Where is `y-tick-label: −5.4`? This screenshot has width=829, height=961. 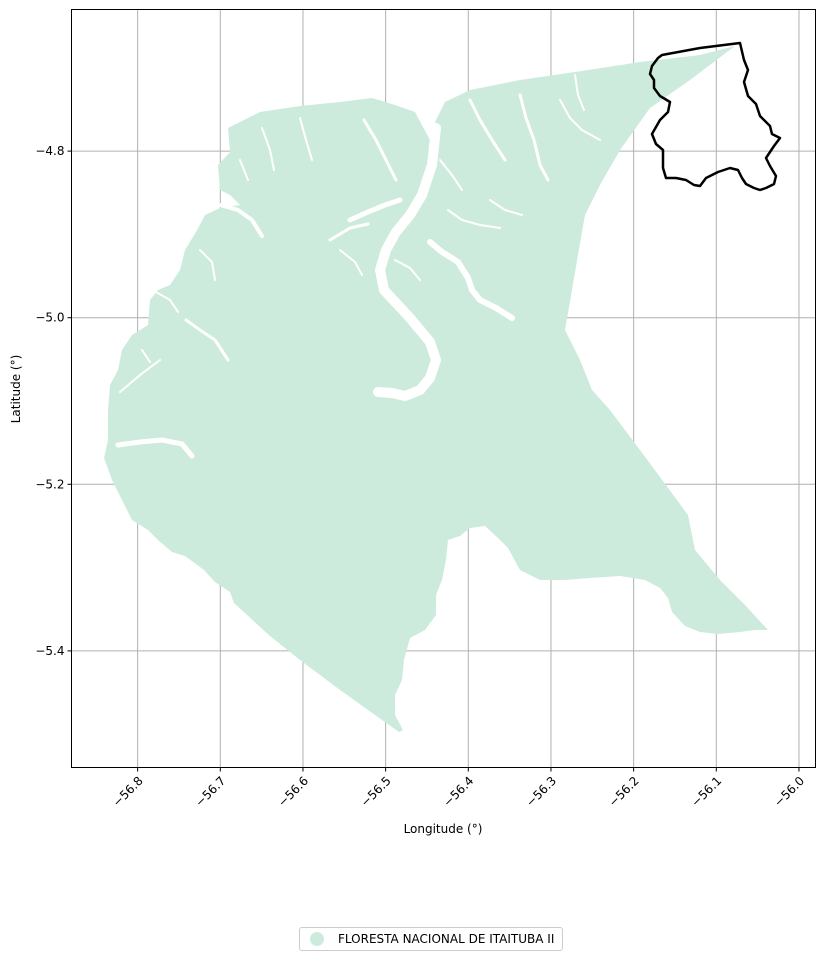 y-tick-label: −5.4 is located at coordinates (49, 651).